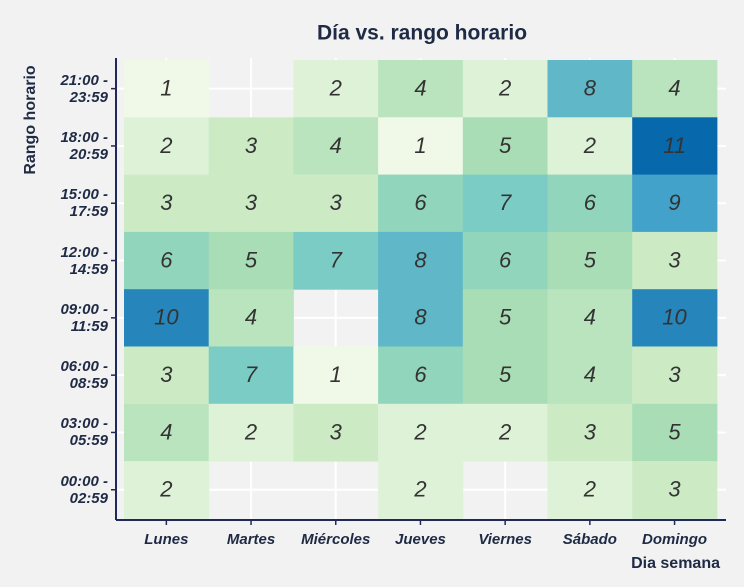  I want to click on y-tick-label: 18:00 - 20:59, so click(84, 145).